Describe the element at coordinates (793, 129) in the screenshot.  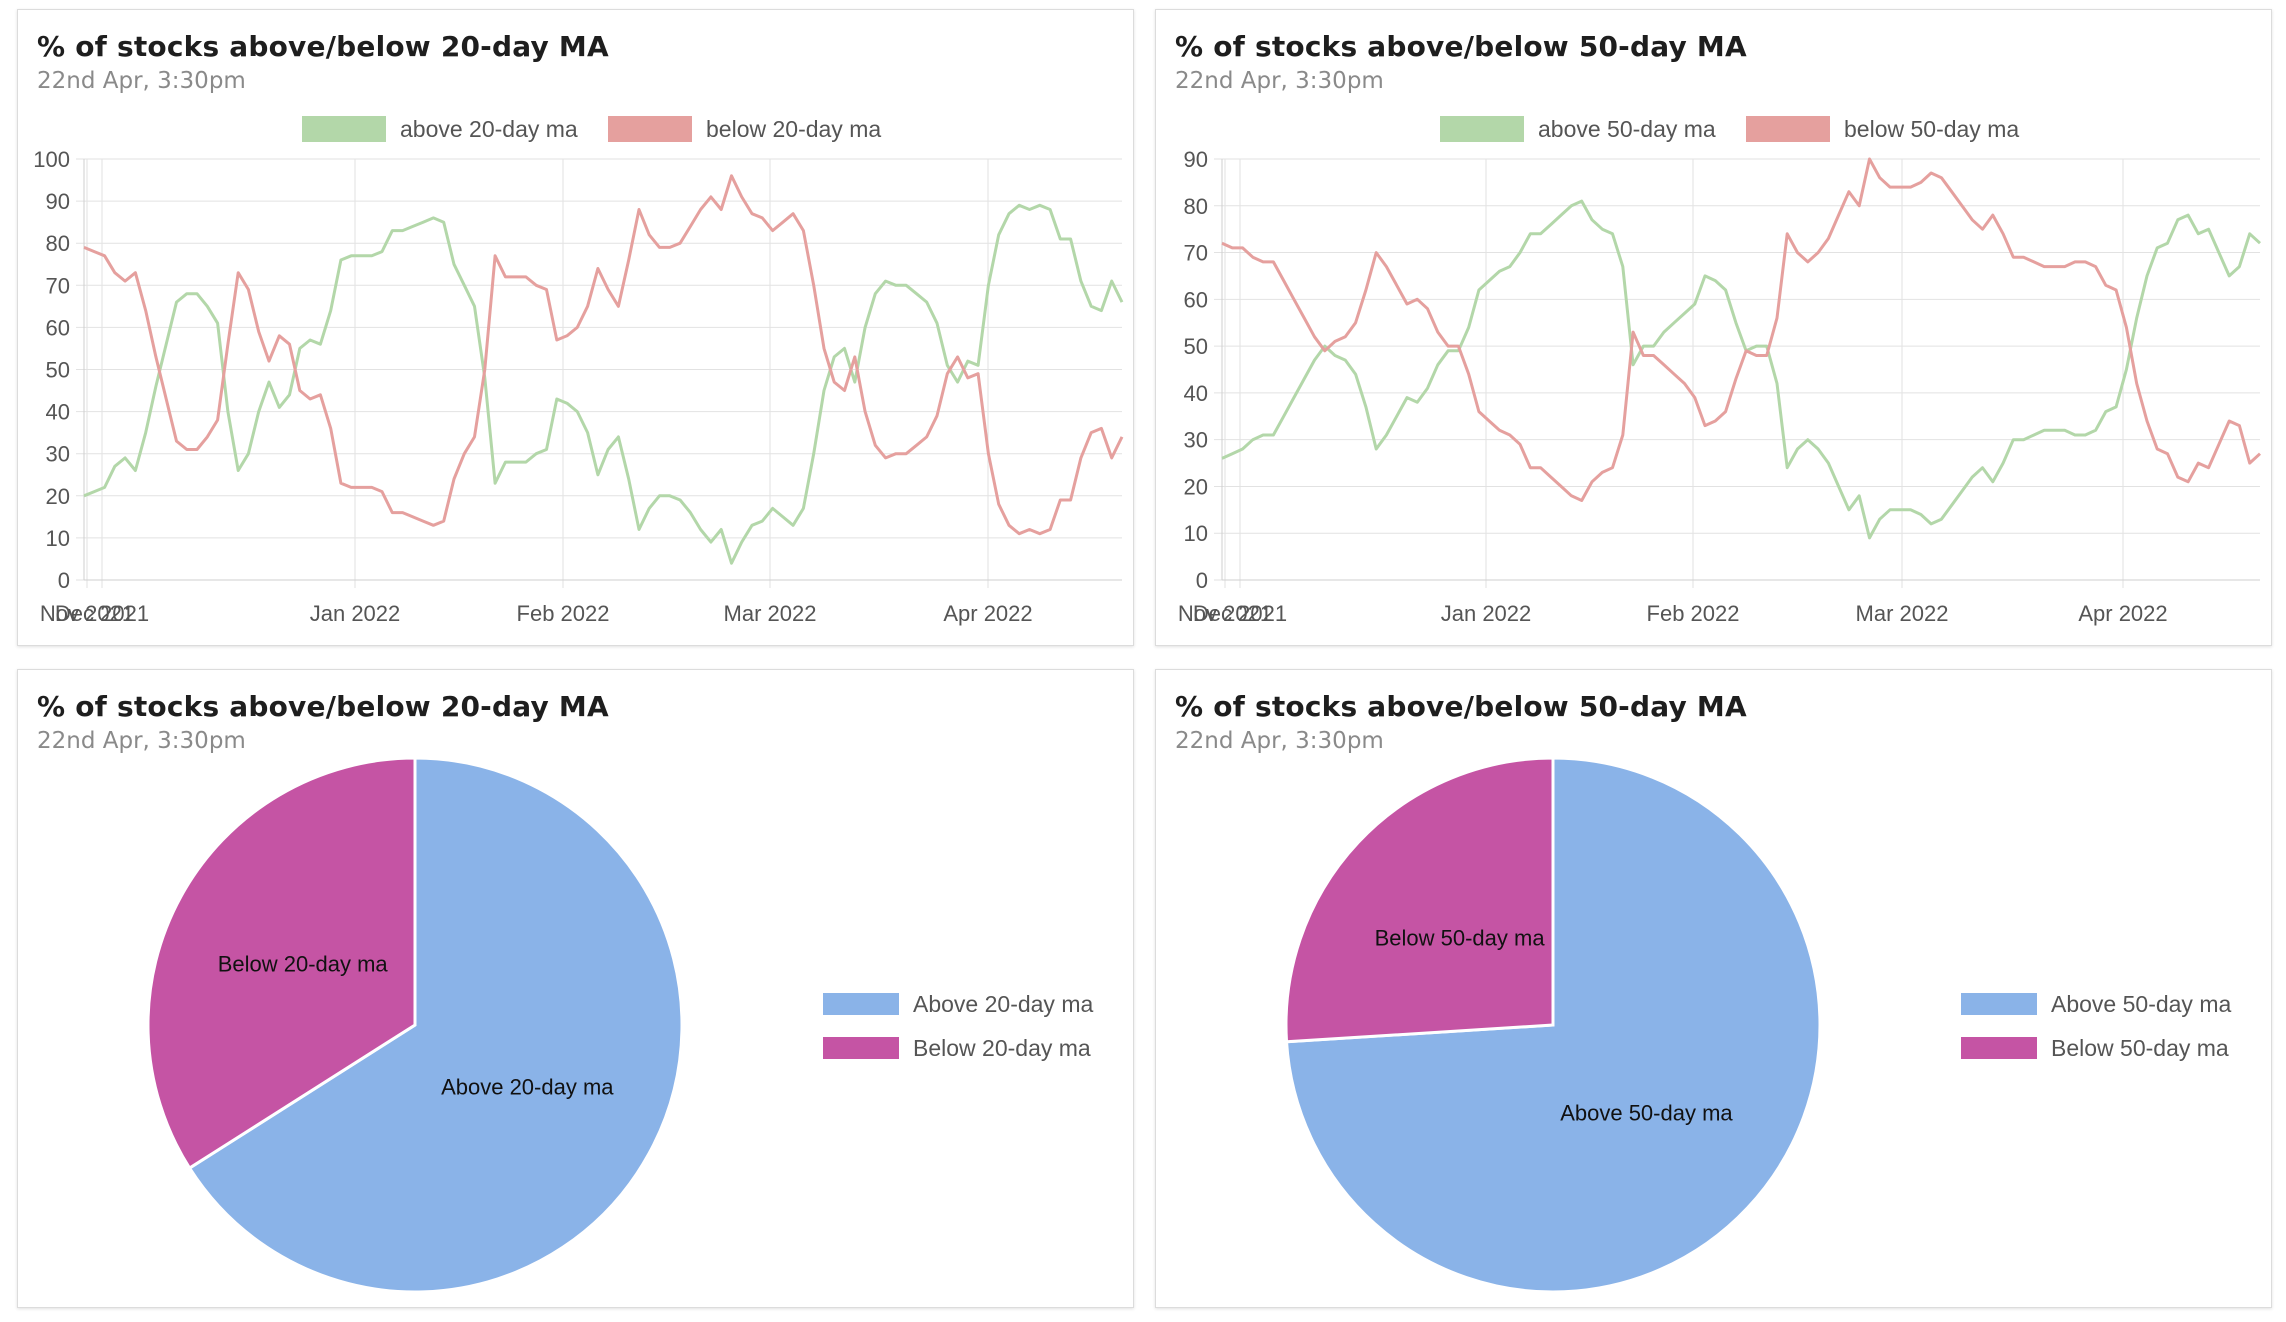
I see `legend-label: below 20-day ma` at that location.